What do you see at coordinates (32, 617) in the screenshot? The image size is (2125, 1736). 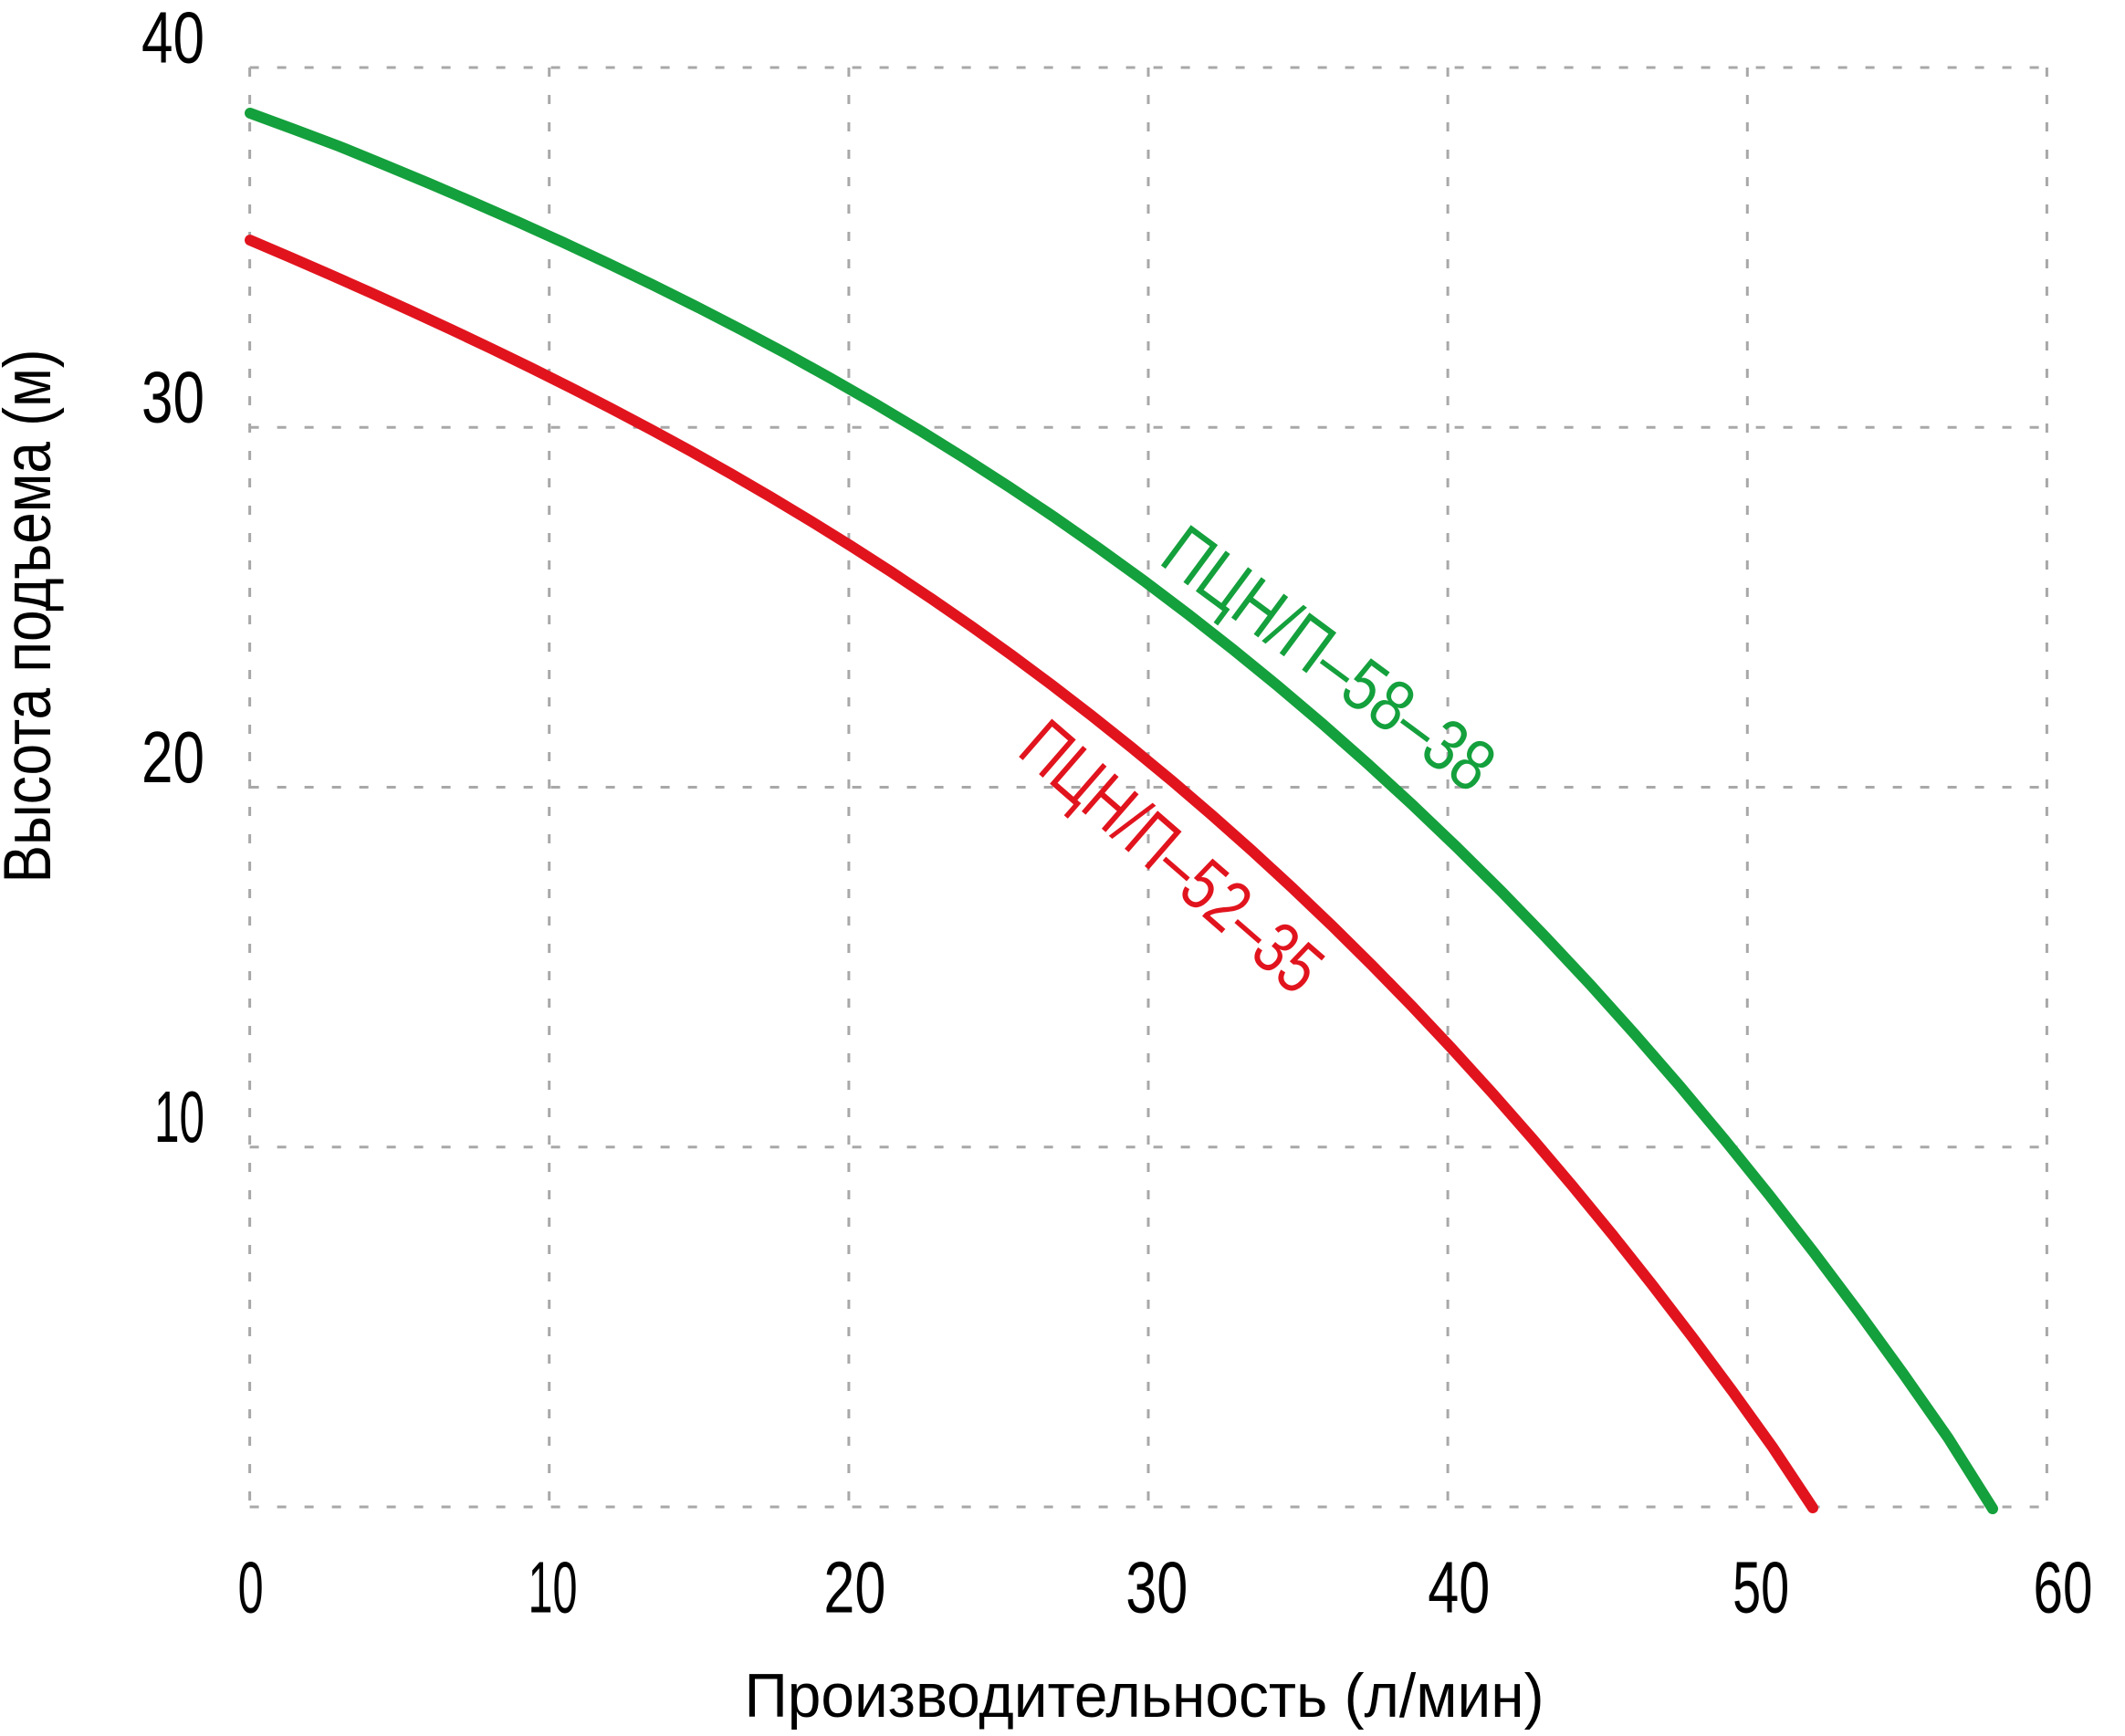 I see `svg-text: Высота подъема (м)` at bounding box center [32, 617].